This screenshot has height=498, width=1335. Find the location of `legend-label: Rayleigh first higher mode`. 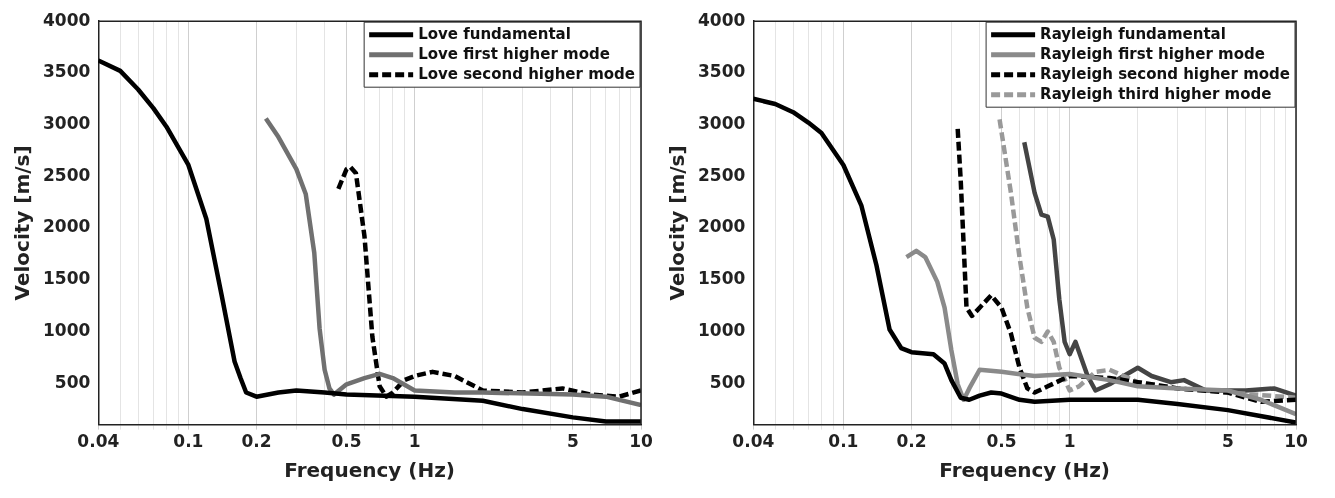

legend-label: Rayleigh first higher mode is located at coordinates (1152, 53).